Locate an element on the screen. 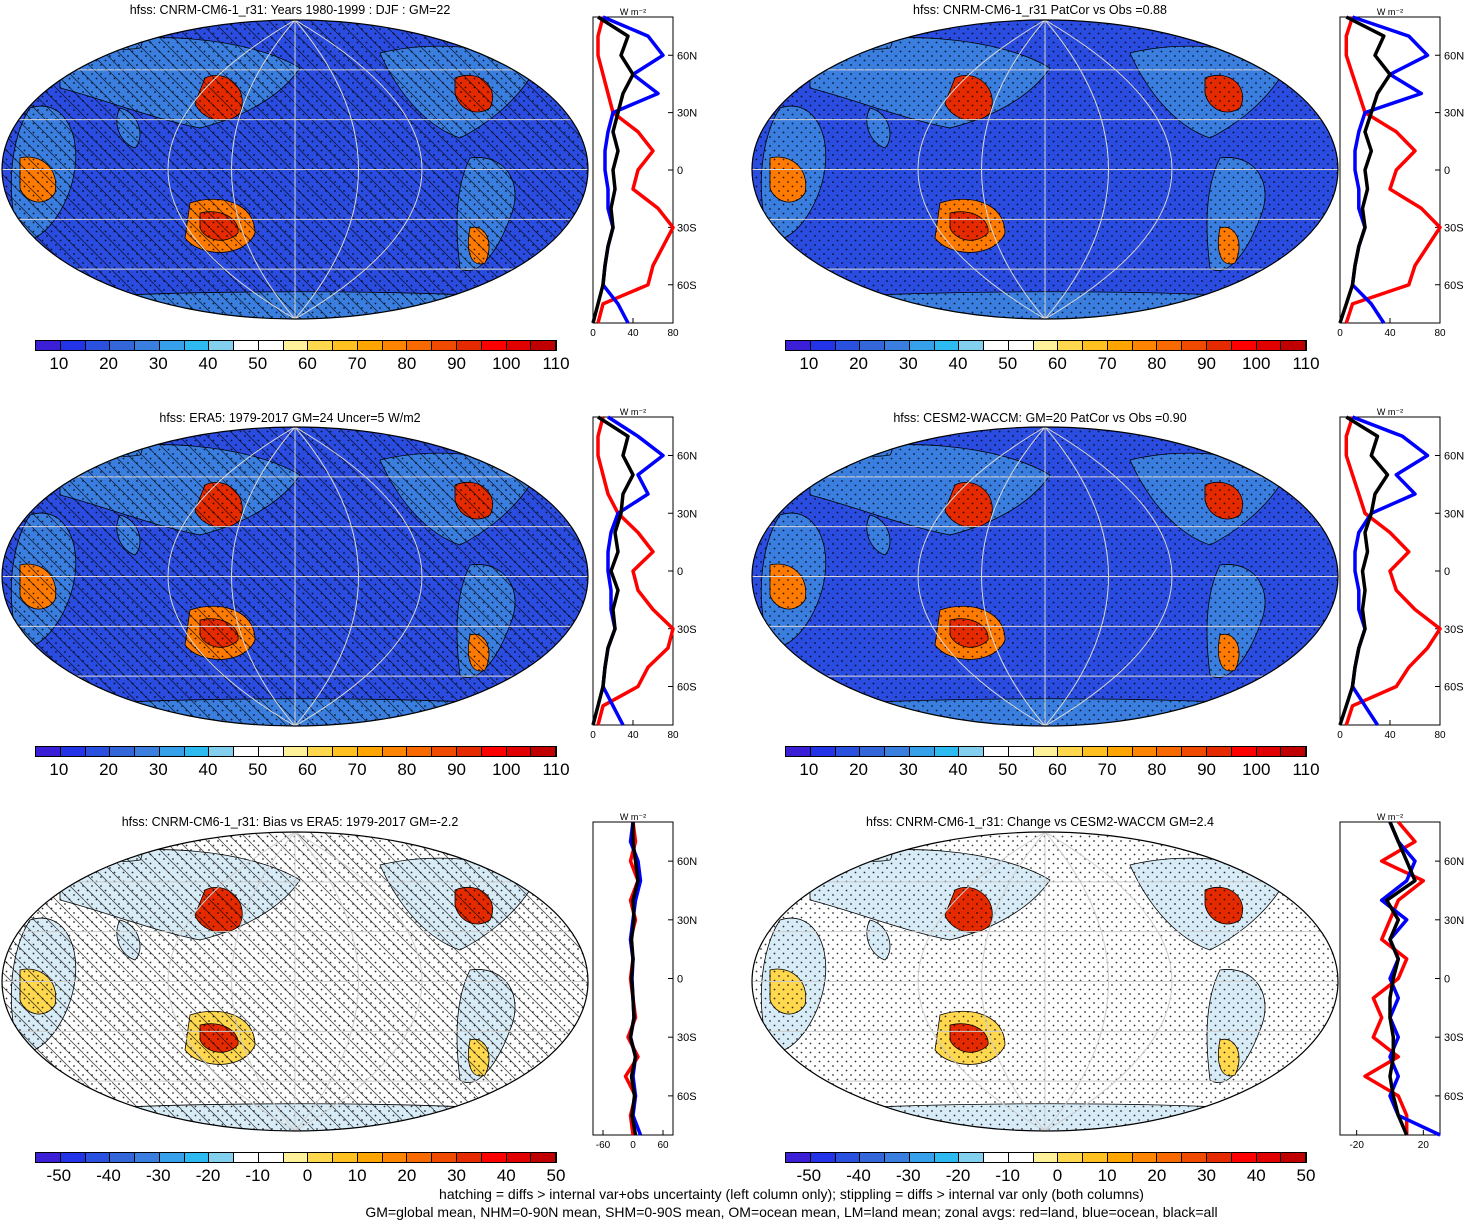 This screenshot has height=1221, width=1483. zonal-mean-plot: W m⁻² 60N 30N 0 30S 60S 0 40 80 is located at coordinates (1400, 173).